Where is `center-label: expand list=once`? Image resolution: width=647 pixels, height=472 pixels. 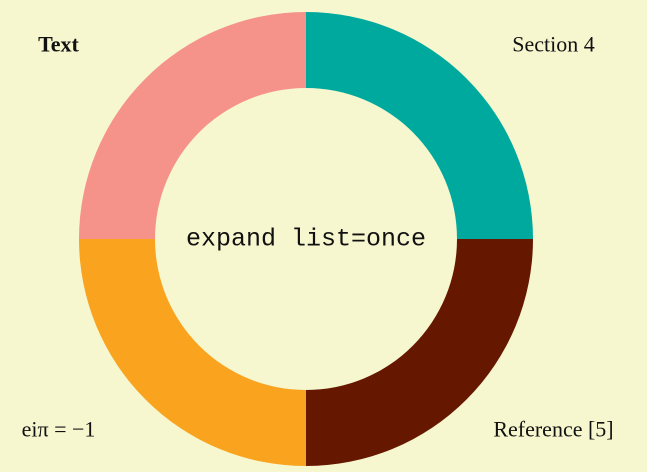 center-label: expand list=once is located at coordinates (306, 239).